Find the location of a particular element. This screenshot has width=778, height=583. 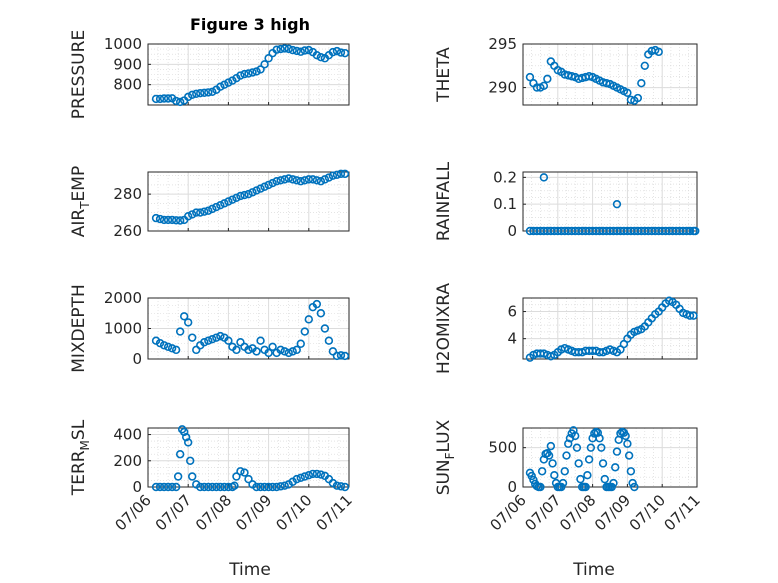

y-tick-label: 295 is located at coordinates (502, 44).